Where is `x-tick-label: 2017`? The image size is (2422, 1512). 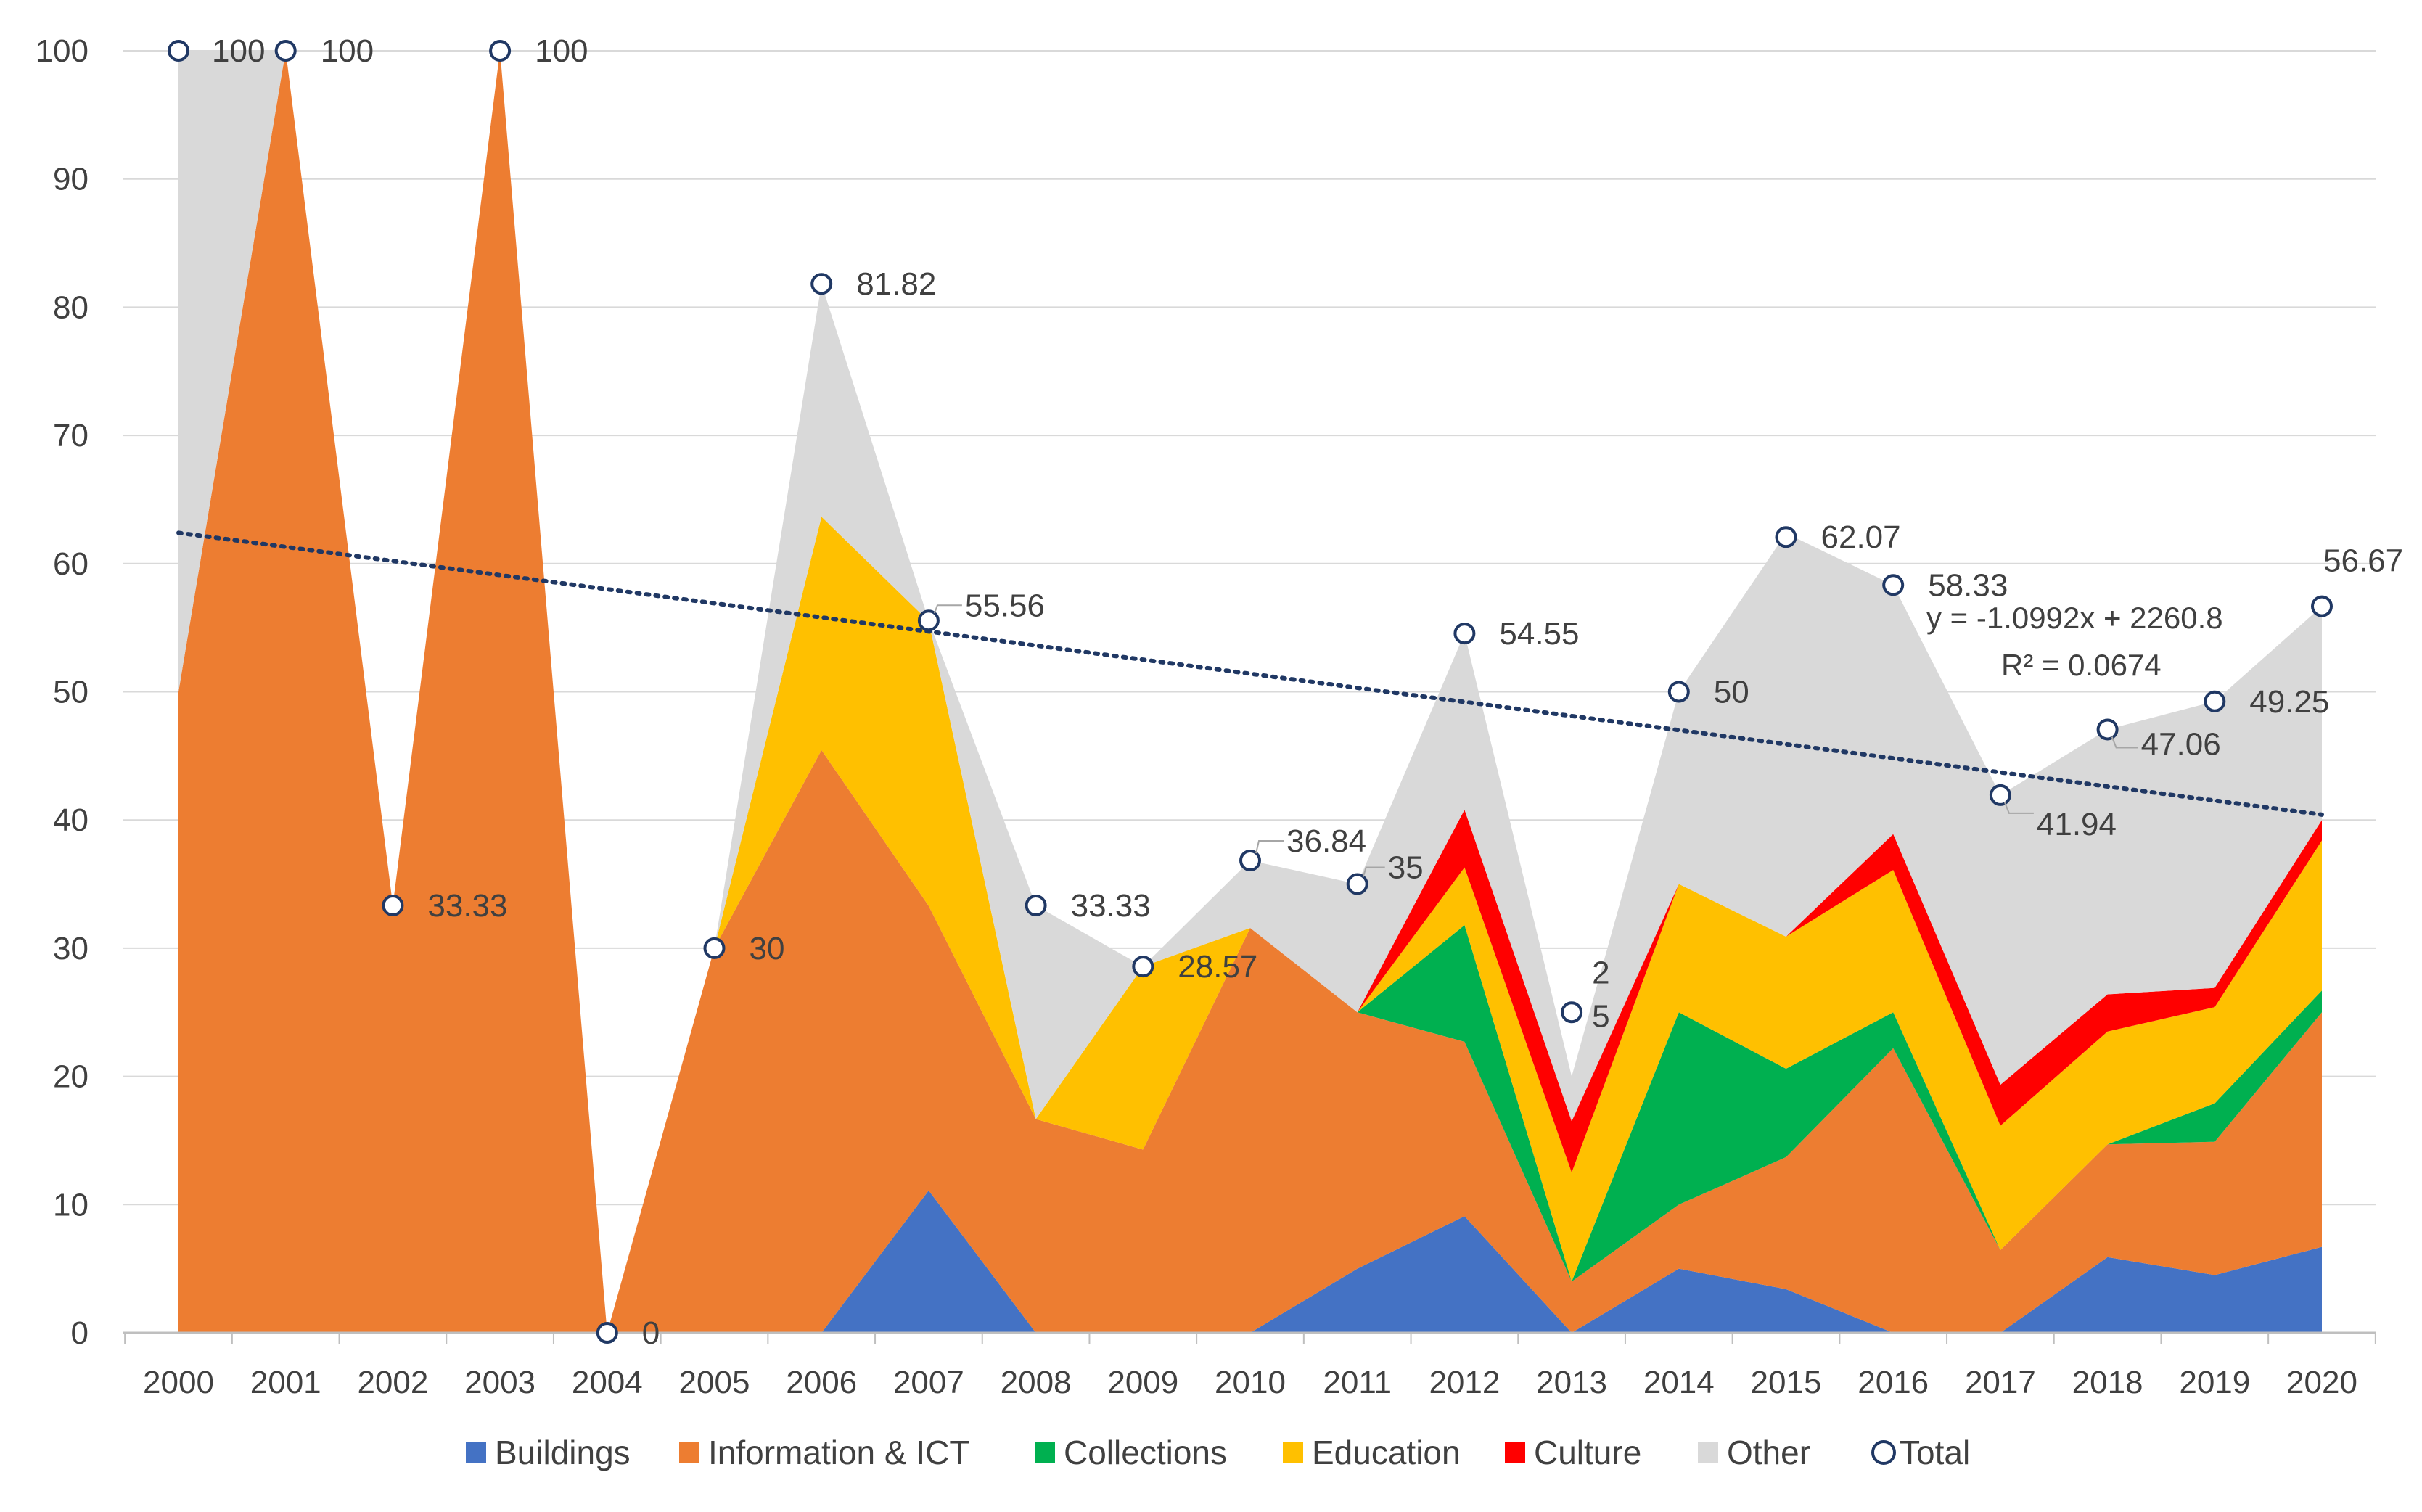 x-tick-label: 2017 is located at coordinates (2000, 1383).